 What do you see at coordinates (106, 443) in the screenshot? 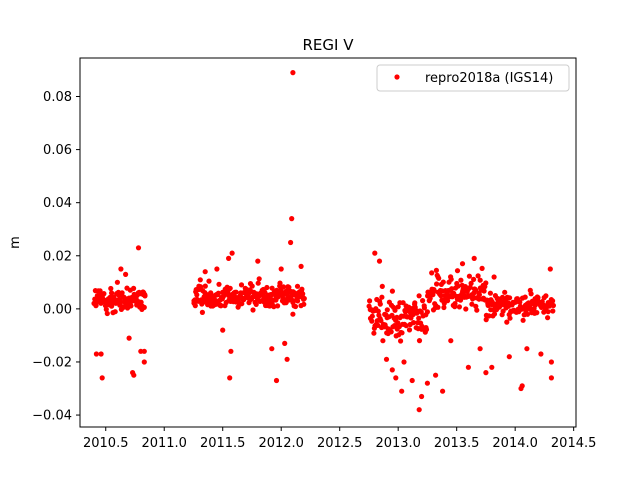
I see `x-tick-label: 2010.5` at bounding box center [106, 443].